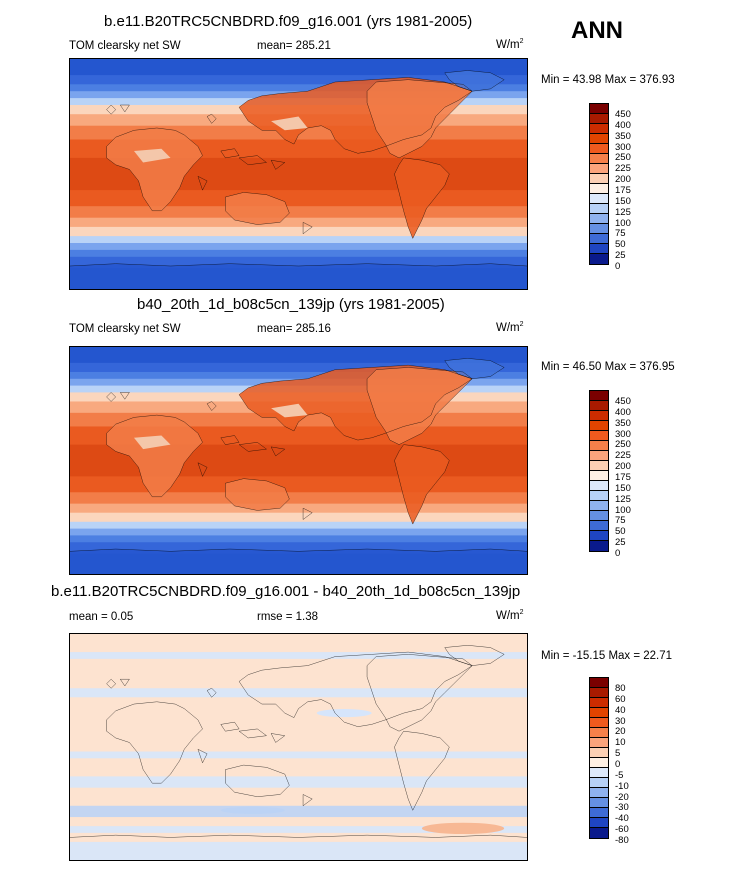 This screenshot has width=733, height=872. What do you see at coordinates (101, 617) in the screenshot?
I see `panel-3-mean-label: mean = 0.05` at bounding box center [101, 617].